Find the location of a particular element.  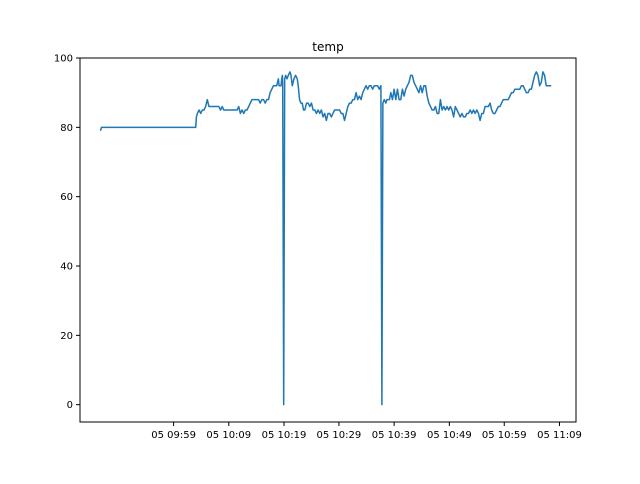

x-tick-label: 05 11:09 is located at coordinates (559, 435).